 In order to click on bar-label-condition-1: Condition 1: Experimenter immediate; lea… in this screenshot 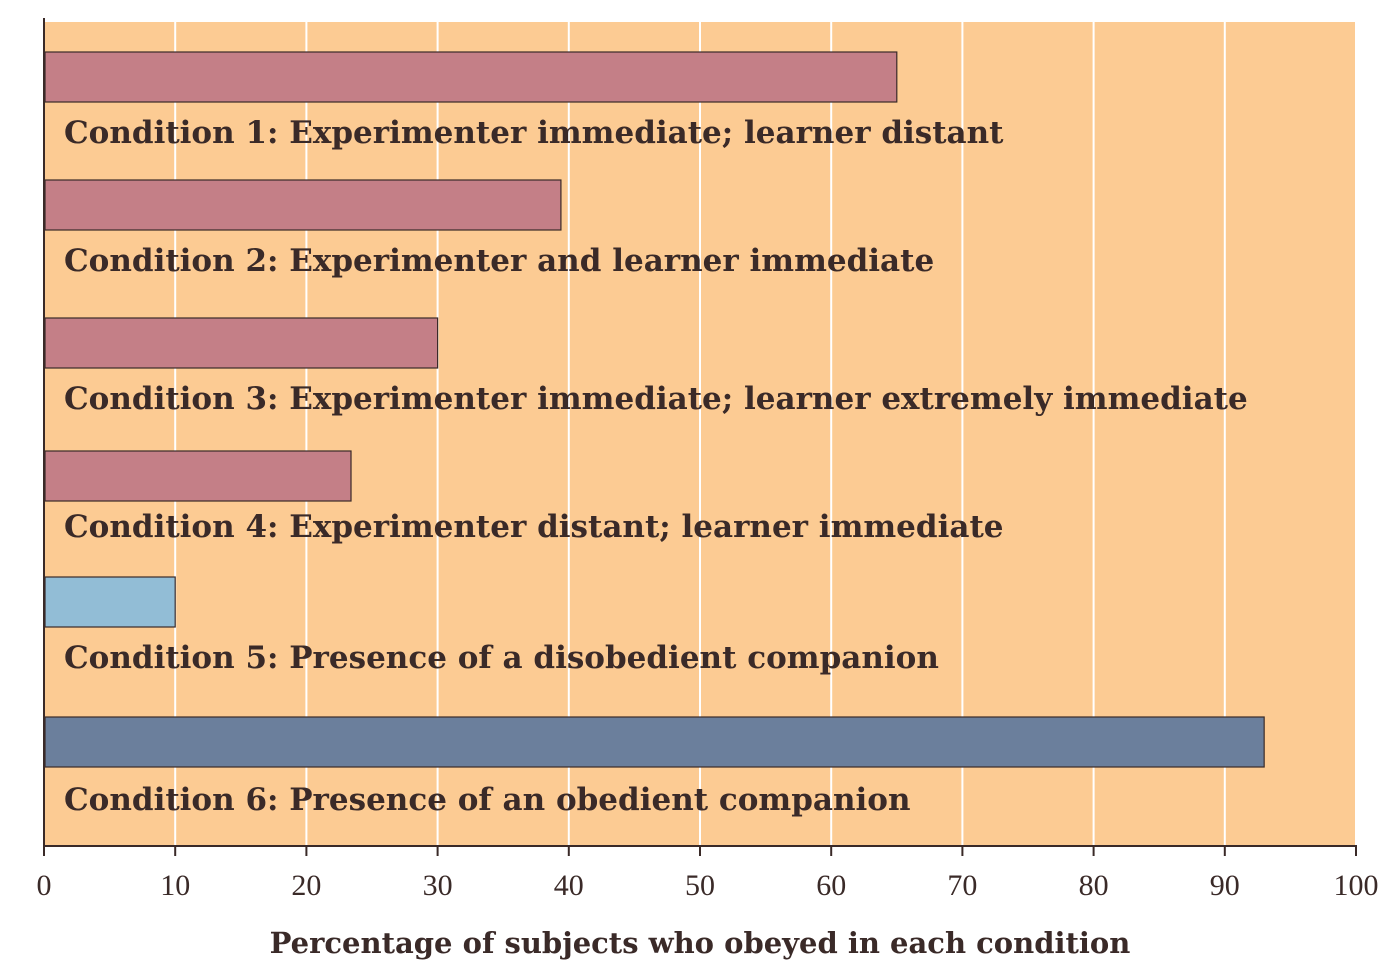, I will do `click(534, 133)`.